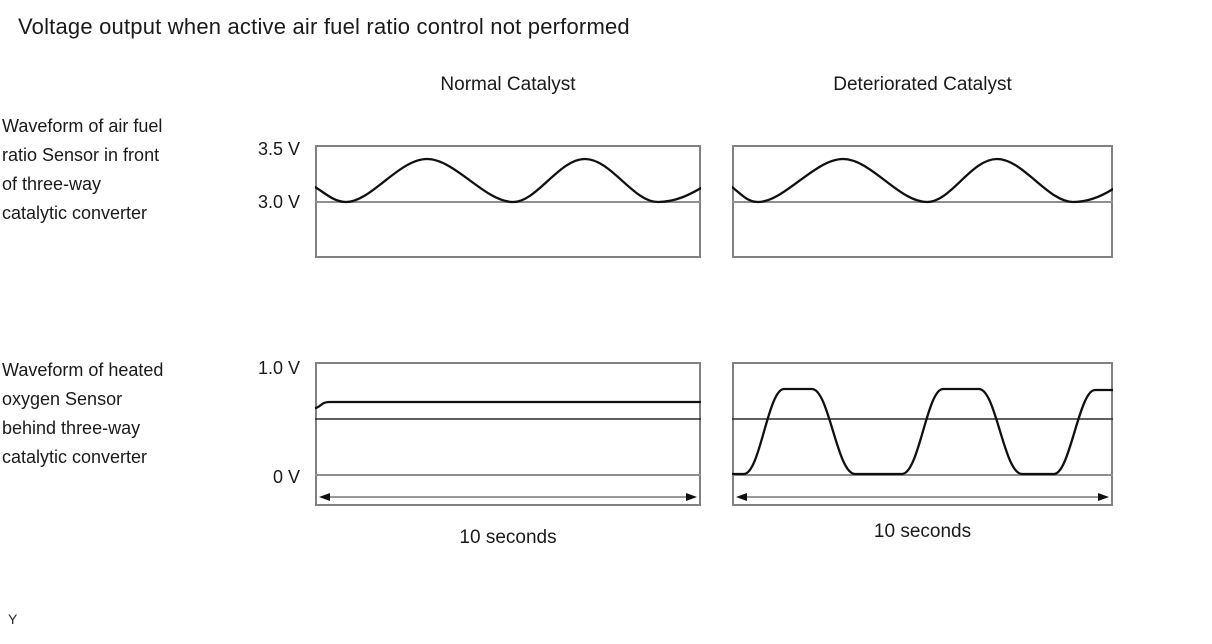 The height and width of the screenshot is (644, 1212). What do you see at coordinates (13, 619) in the screenshot?
I see `page-footer-mark: Y` at bounding box center [13, 619].